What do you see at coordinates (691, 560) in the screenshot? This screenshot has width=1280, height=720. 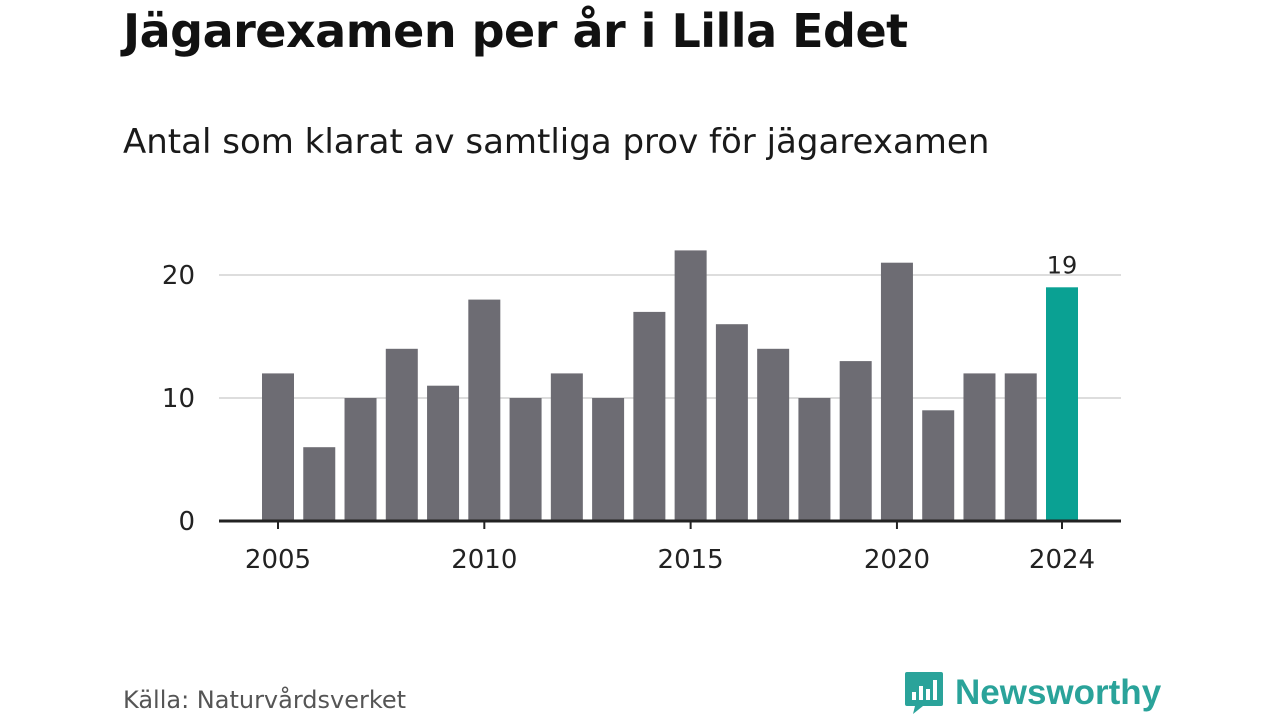 I see `x-tick-label: 2015` at bounding box center [691, 560].